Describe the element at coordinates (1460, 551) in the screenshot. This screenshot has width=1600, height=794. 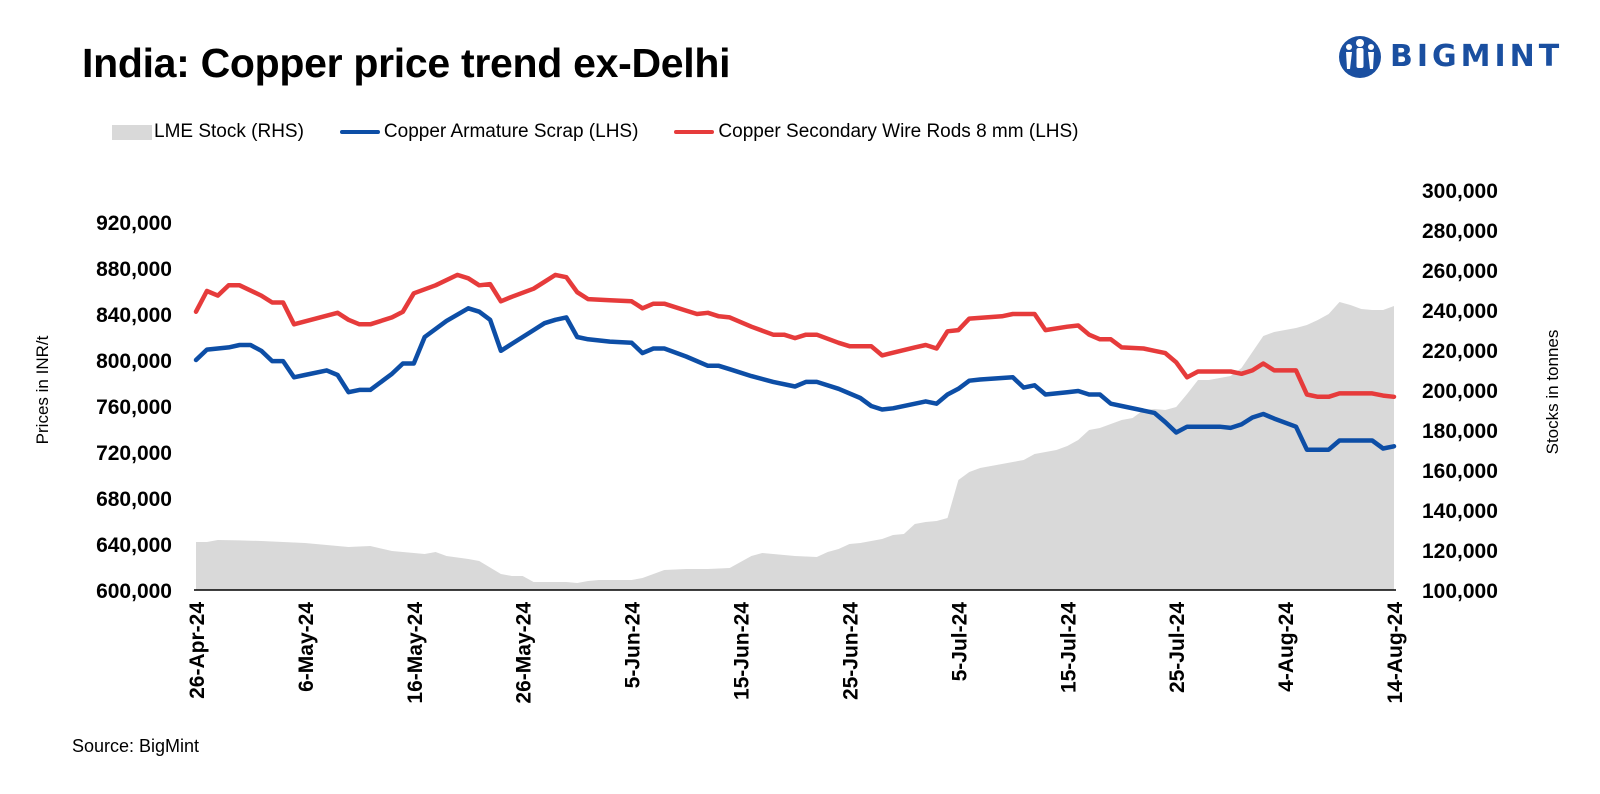
I see `y-right-tick-label: 120,000` at that location.